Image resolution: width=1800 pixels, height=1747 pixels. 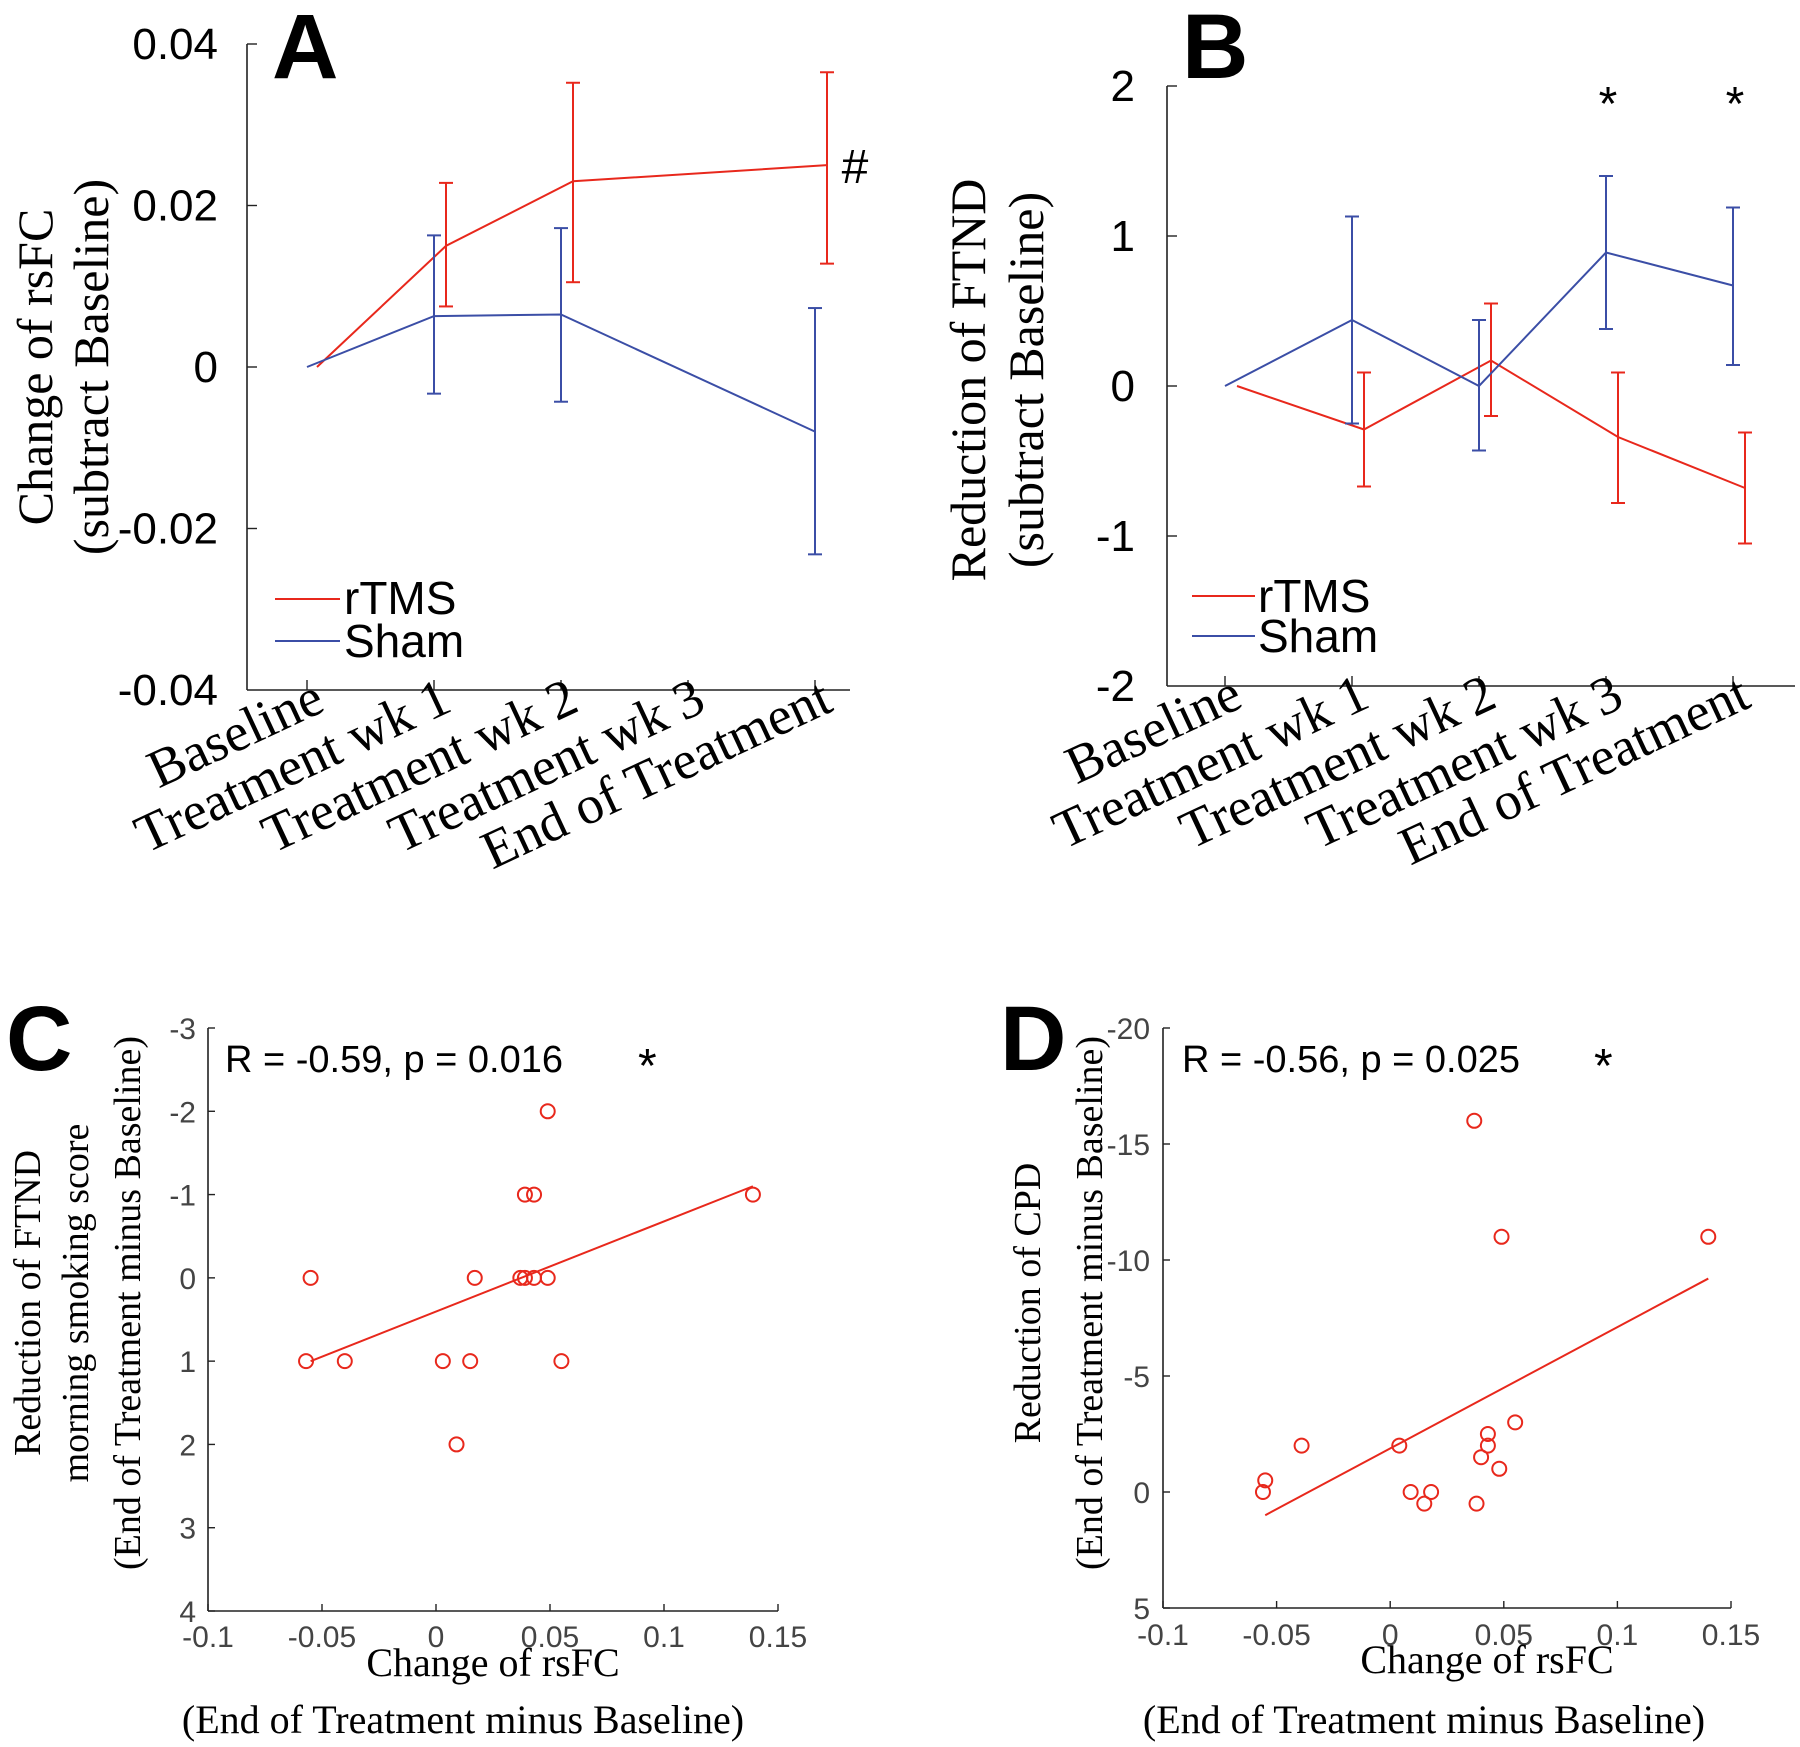 What do you see at coordinates (91, 367) in the screenshot?
I see `panel-a-ylabel-line2: (subtract Baseline)` at bounding box center [91, 367].